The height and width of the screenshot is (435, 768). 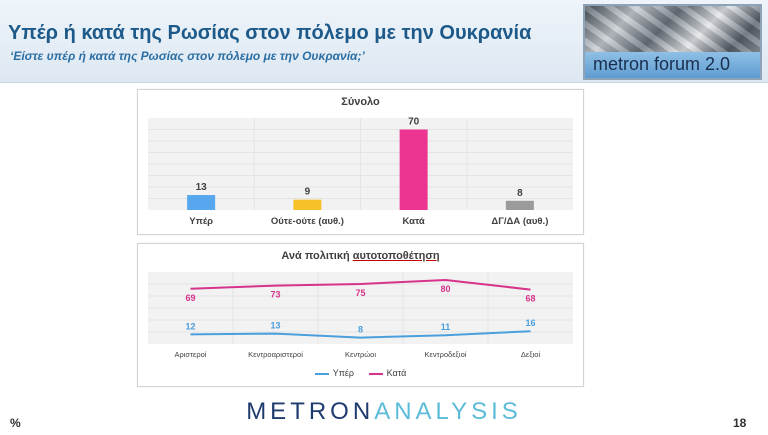 What do you see at coordinates (446, 327) in the screenshot?
I see `data-label: 11` at bounding box center [446, 327].